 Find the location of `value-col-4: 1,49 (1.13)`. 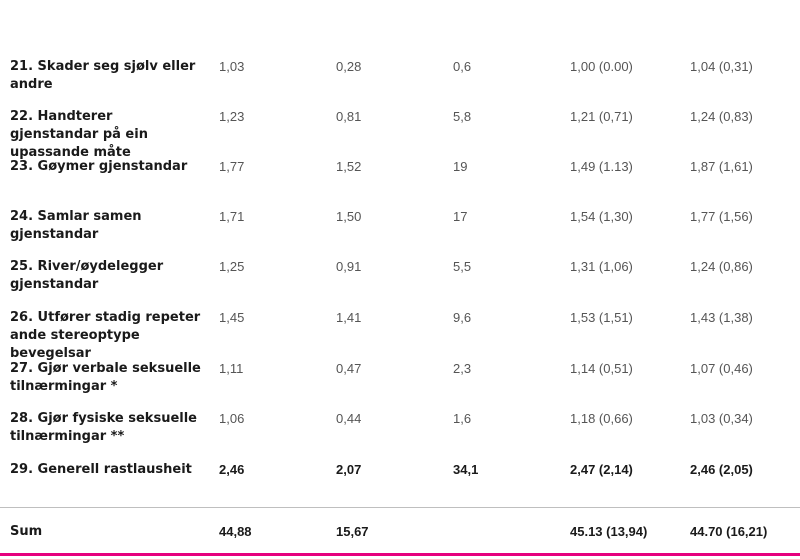

value-col-4: 1,49 (1.13) is located at coordinates (601, 166).